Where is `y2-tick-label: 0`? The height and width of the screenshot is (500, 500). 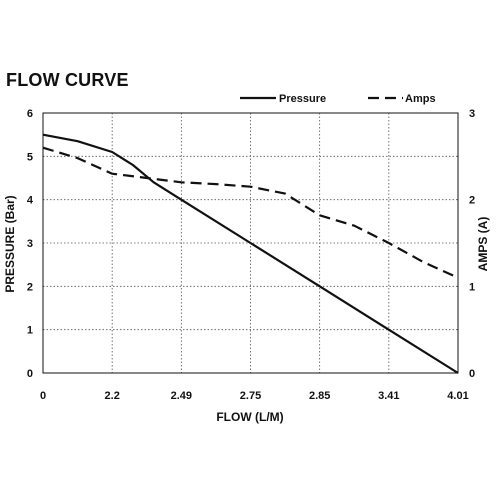 y2-tick-label: 0 is located at coordinates (472, 374).